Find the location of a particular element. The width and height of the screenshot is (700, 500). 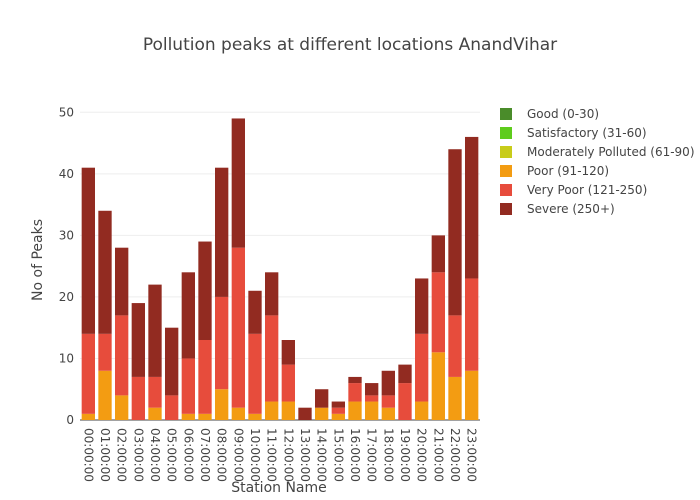

y-tick-label: 50 is located at coordinates (66, 112).